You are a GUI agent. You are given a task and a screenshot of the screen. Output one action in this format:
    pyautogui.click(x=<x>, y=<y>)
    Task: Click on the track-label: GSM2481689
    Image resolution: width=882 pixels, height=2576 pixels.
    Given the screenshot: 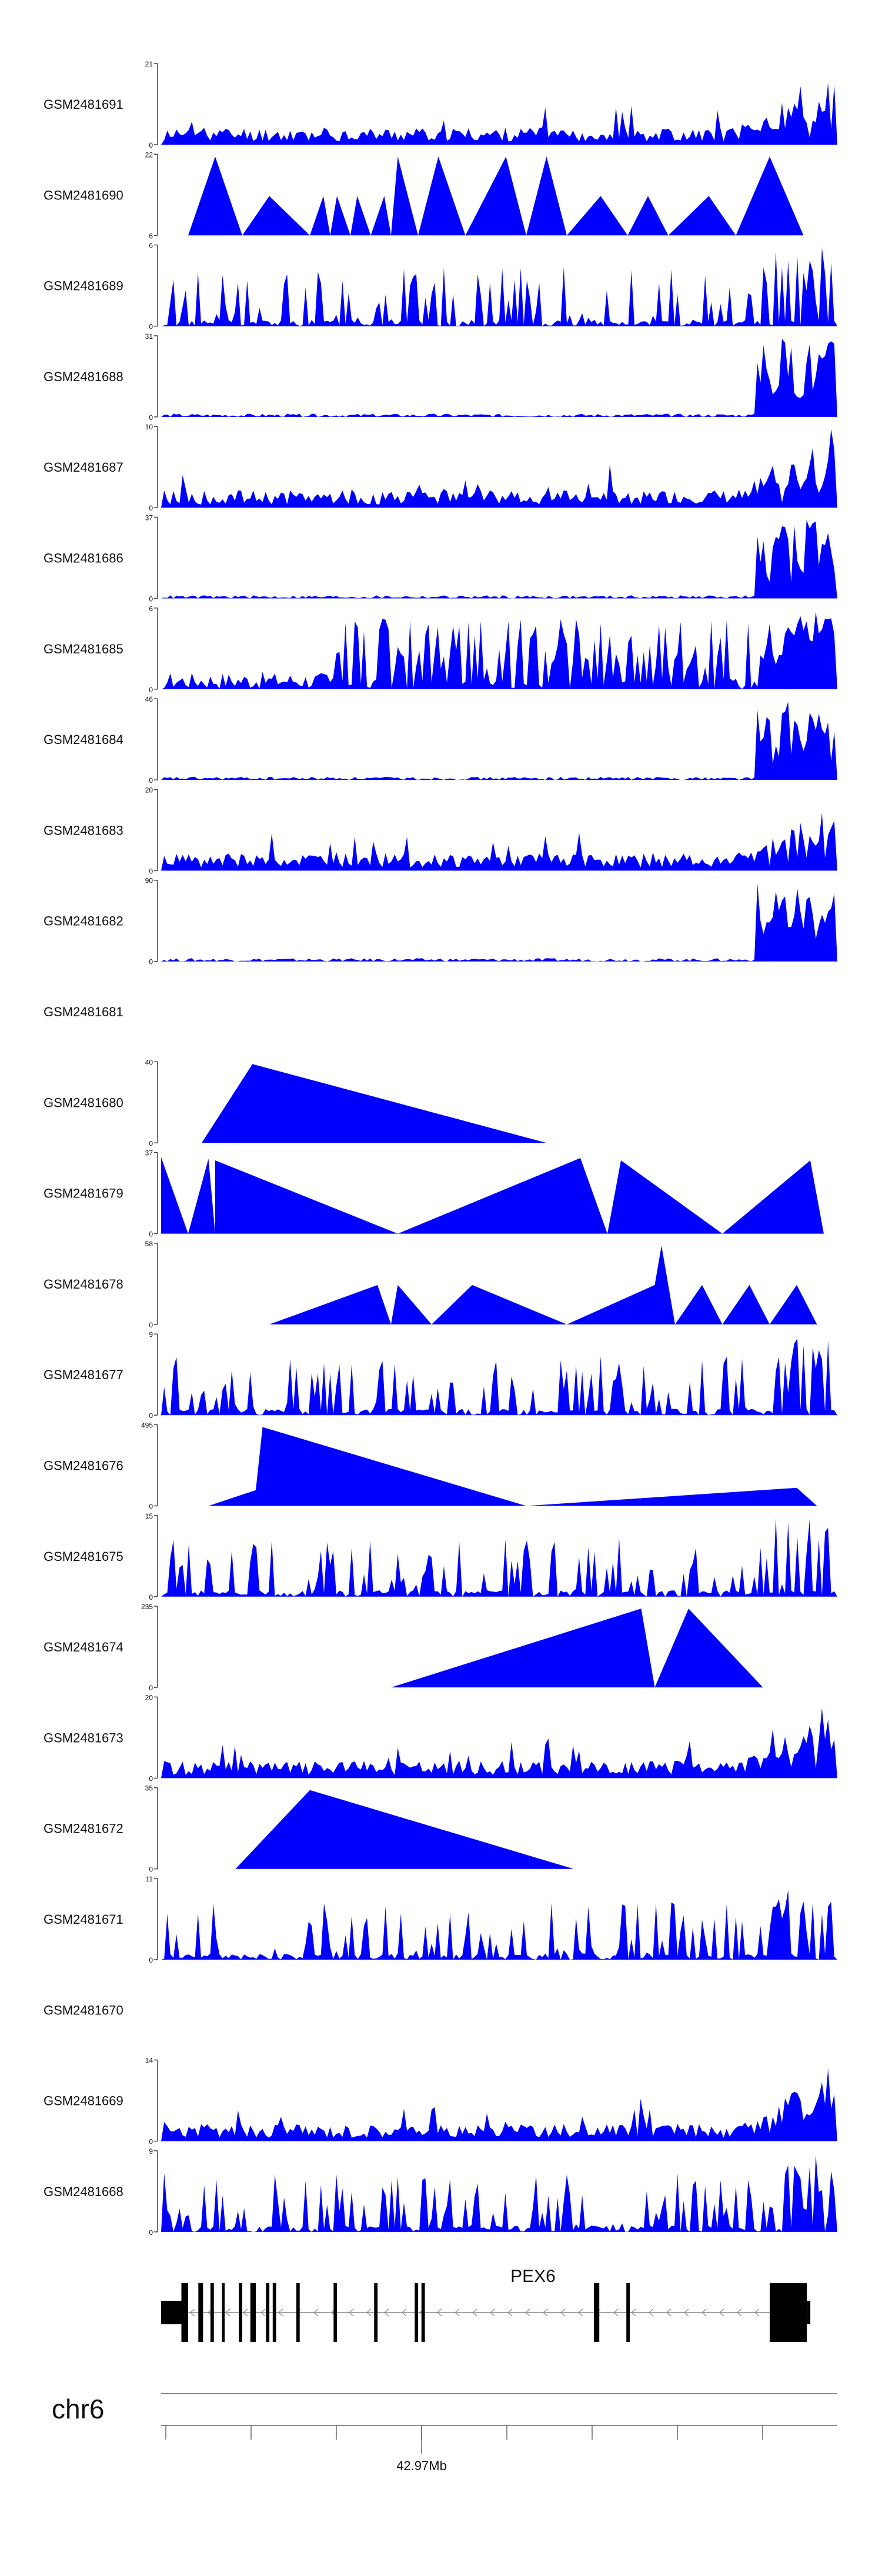 What is the action you would take?
    pyautogui.click(x=83, y=286)
    